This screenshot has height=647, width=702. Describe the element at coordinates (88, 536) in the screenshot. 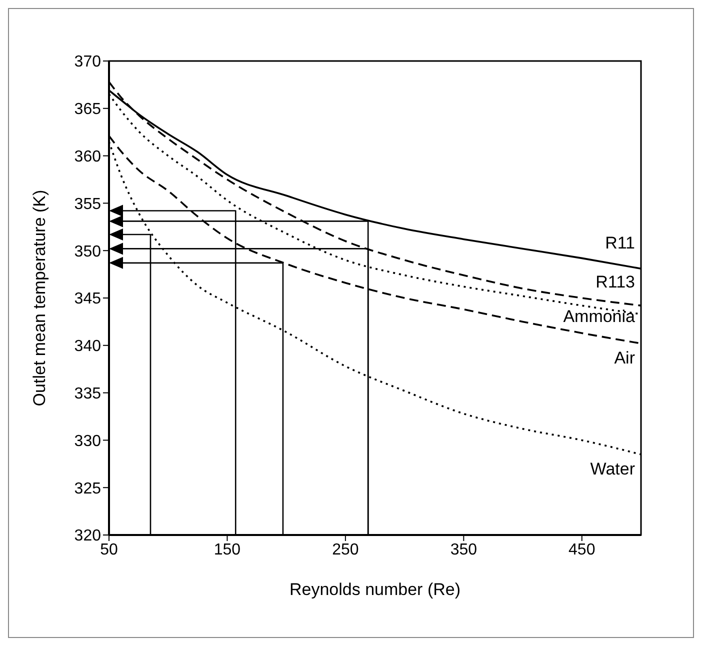

I see `y-tick-label: 320` at that location.